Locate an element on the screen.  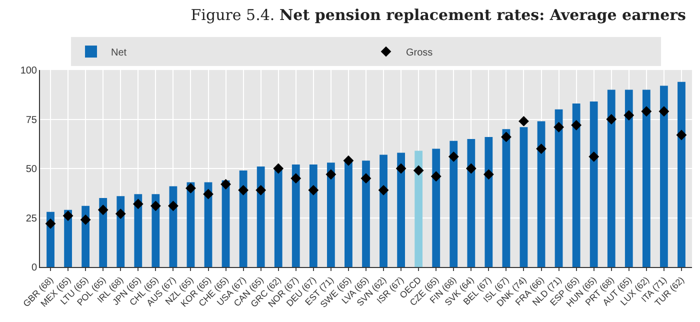
chart-title: Figure 5.4. Net pension replacement rates: Average earners is located at coordinates (438, 15).